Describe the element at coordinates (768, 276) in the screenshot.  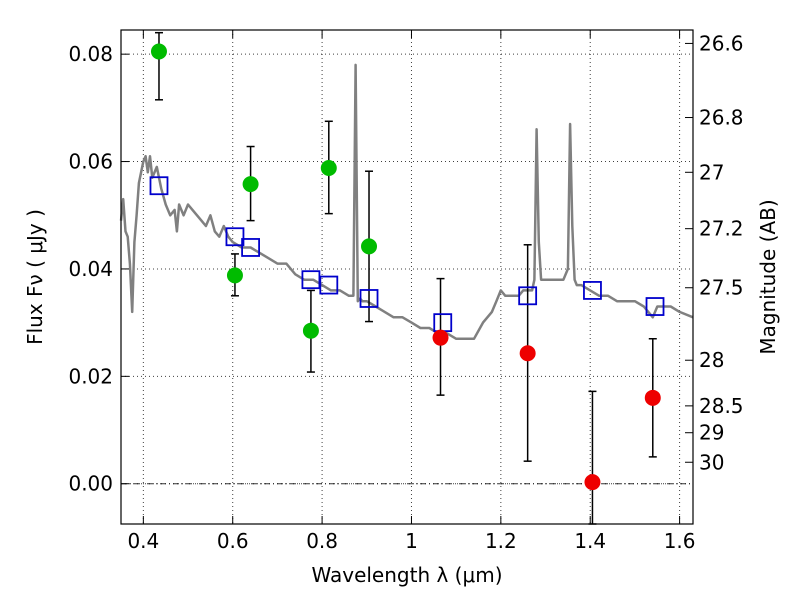
I see `y-axis-label-right: Magnitude (AB)` at that location.